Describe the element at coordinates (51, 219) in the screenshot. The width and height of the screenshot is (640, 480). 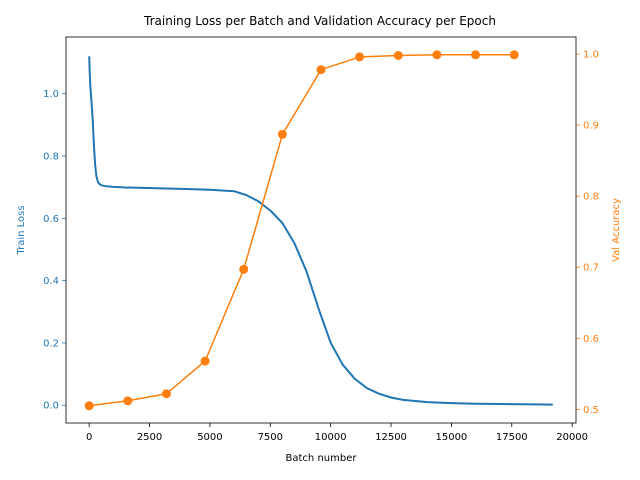
I see `left-y-tick-label: 0.6` at that location.